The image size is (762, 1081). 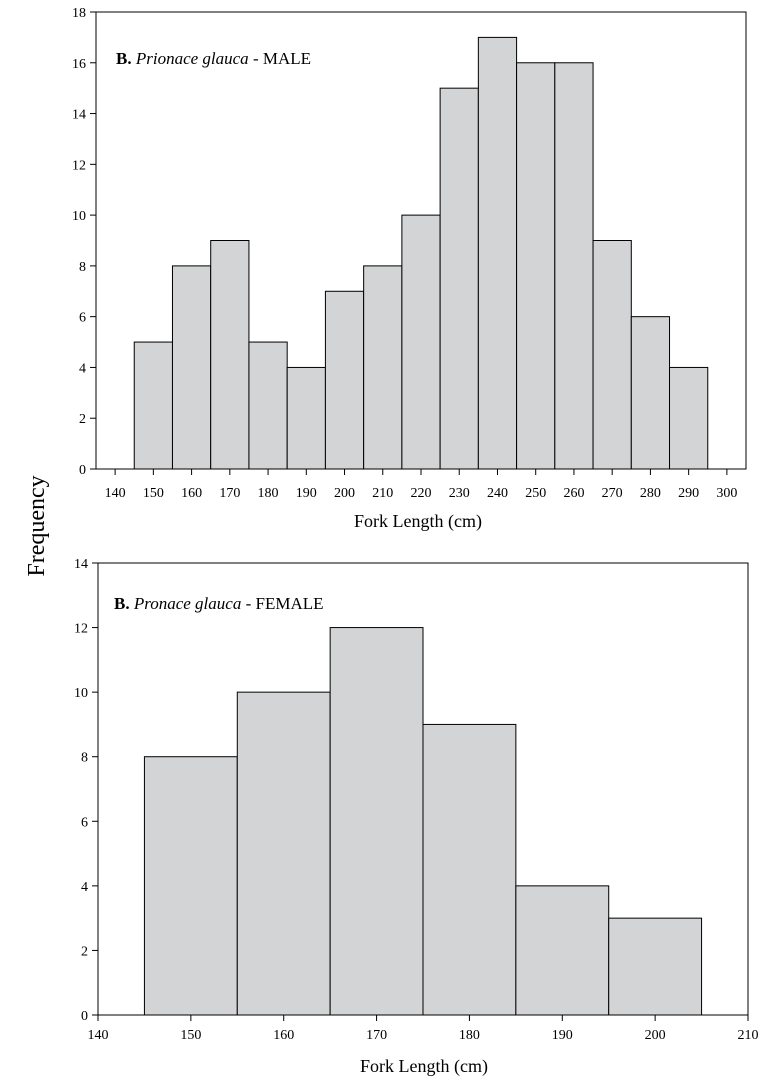 I want to click on sex-label: MALE, so click(x=287, y=58).